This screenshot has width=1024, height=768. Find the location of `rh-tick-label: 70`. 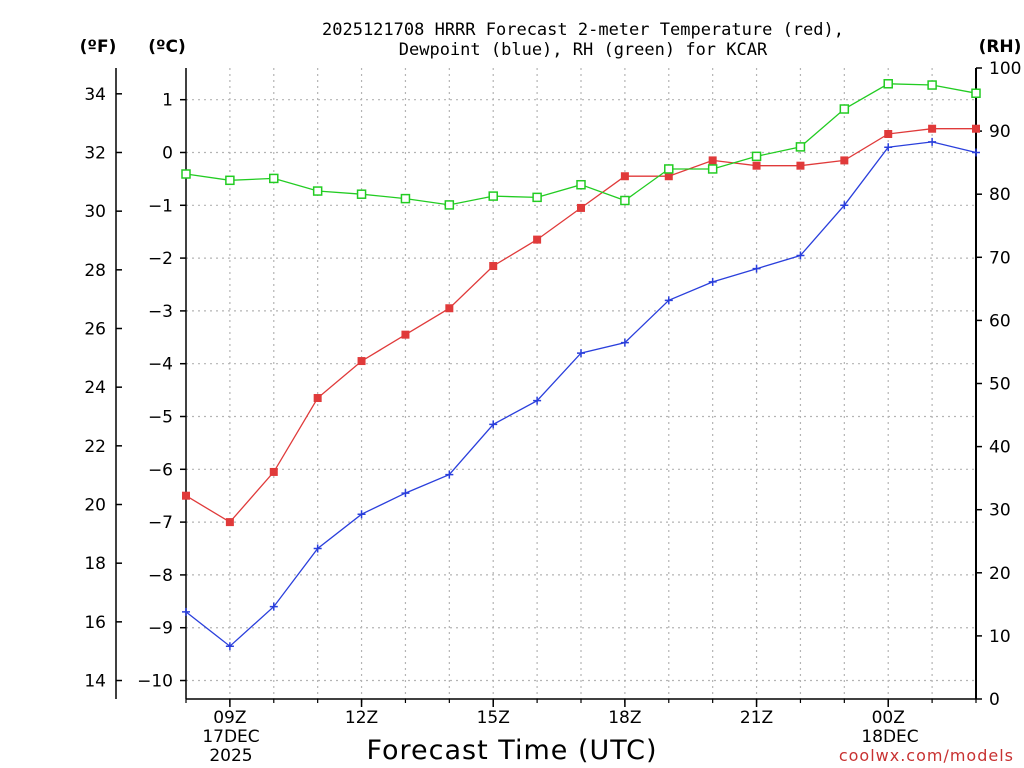

rh-tick-label: 70 is located at coordinates (1000, 258).